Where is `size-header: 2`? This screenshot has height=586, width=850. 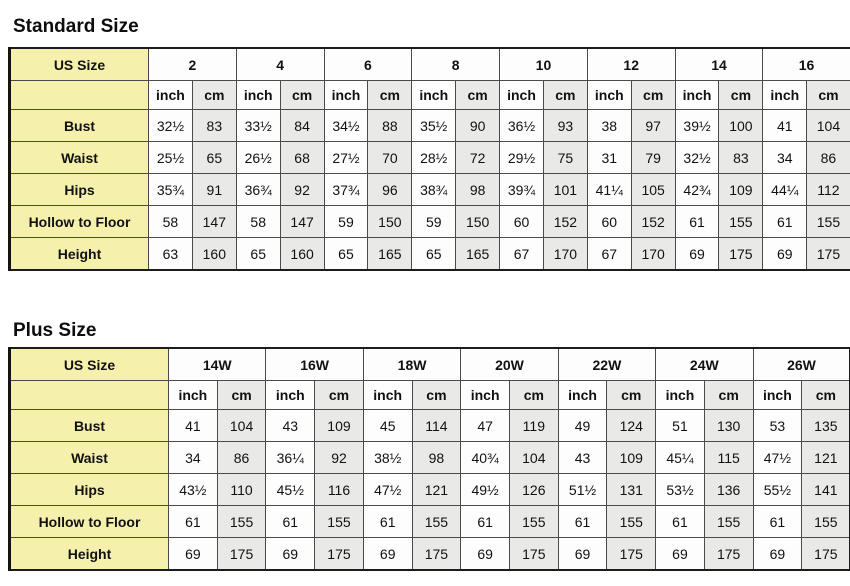
size-header: 2 is located at coordinates (192, 64).